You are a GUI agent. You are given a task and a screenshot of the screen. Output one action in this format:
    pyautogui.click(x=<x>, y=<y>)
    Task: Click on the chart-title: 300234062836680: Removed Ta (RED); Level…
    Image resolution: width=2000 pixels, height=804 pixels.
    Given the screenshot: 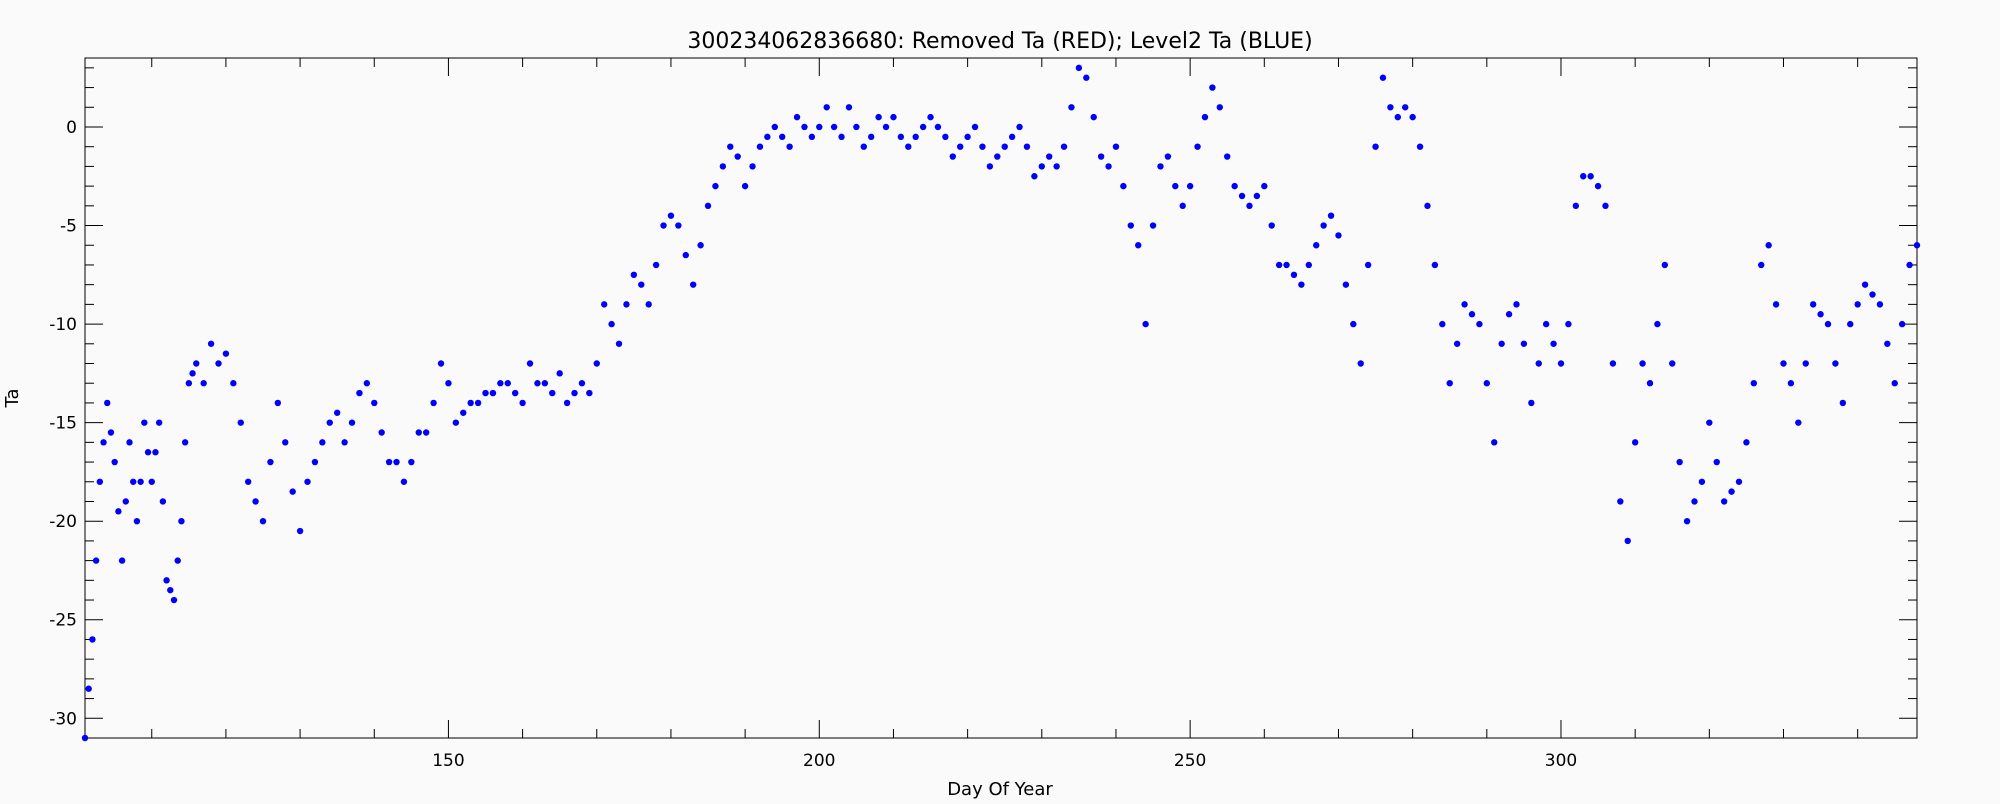 What is the action you would take?
    pyautogui.click(x=999, y=41)
    